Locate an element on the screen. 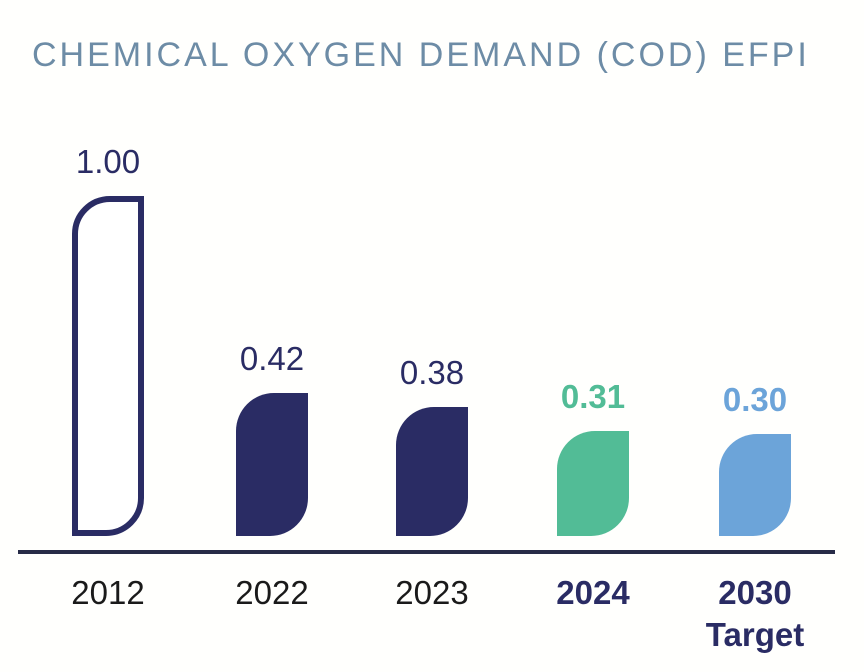  bar-value-label-2012: 1.00 is located at coordinates (108, 161).